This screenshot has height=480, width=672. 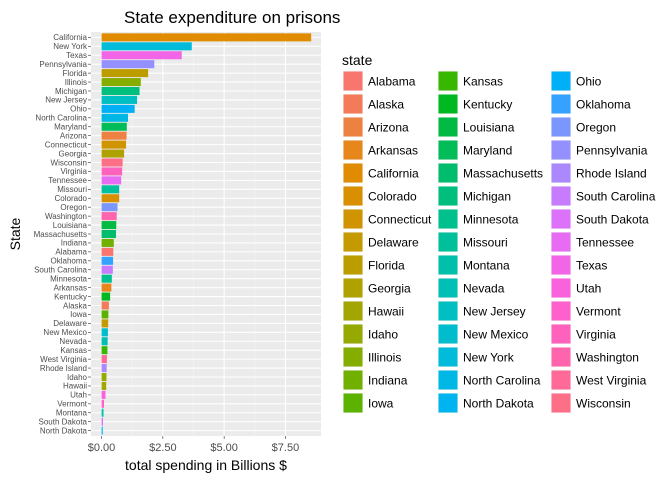 What do you see at coordinates (106, 296) in the screenshot?
I see `bar-kentucky` at bounding box center [106, 296].